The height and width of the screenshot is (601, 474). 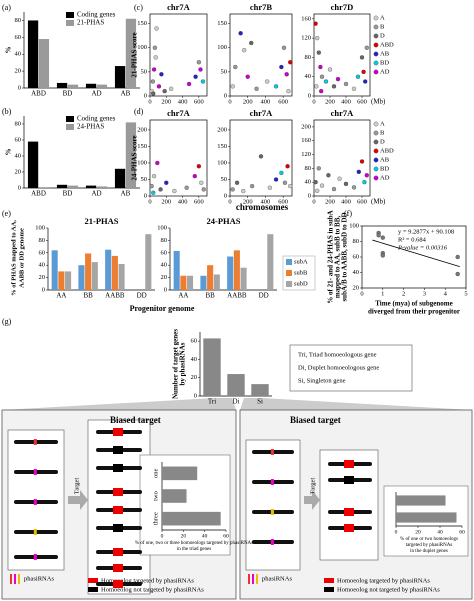 What do you see at coordinates (418, 532) in the screenshot?
I see `x-tick-label: 20` at bounding box center [418, 532].